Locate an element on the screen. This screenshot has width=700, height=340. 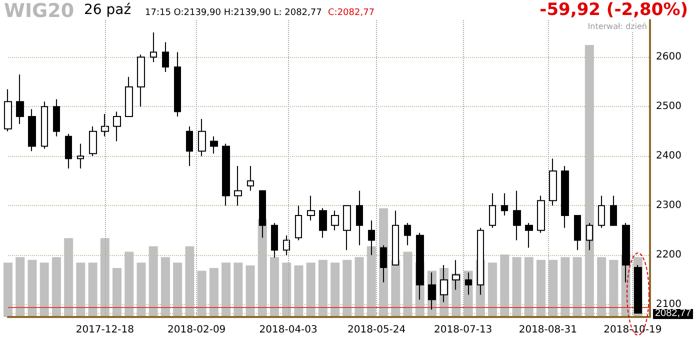
y-tick-label: 2500 is located at coordinates (669, 106).